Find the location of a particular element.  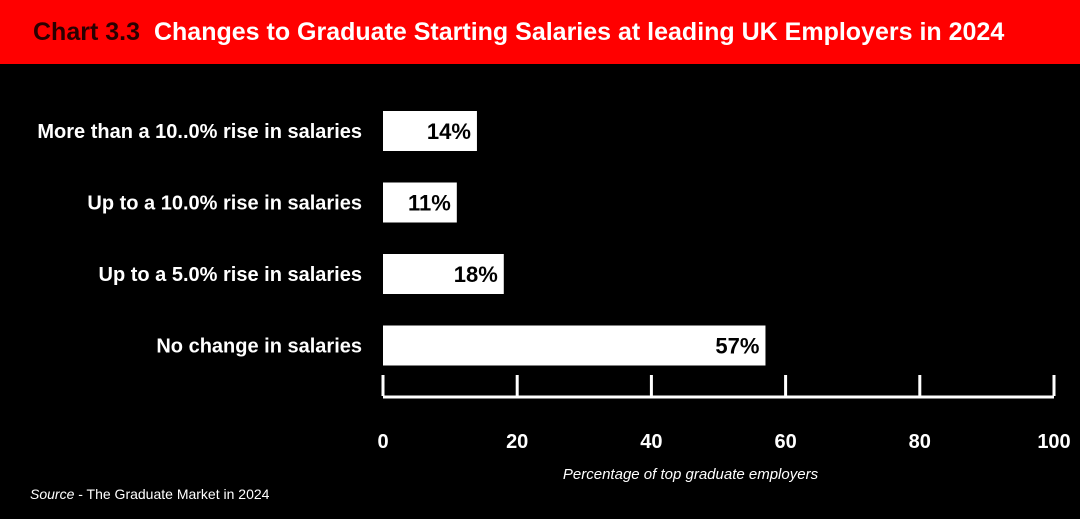

category-label-2: Up to a 10.0% rise in salaries is located at coordinates (224, 204).